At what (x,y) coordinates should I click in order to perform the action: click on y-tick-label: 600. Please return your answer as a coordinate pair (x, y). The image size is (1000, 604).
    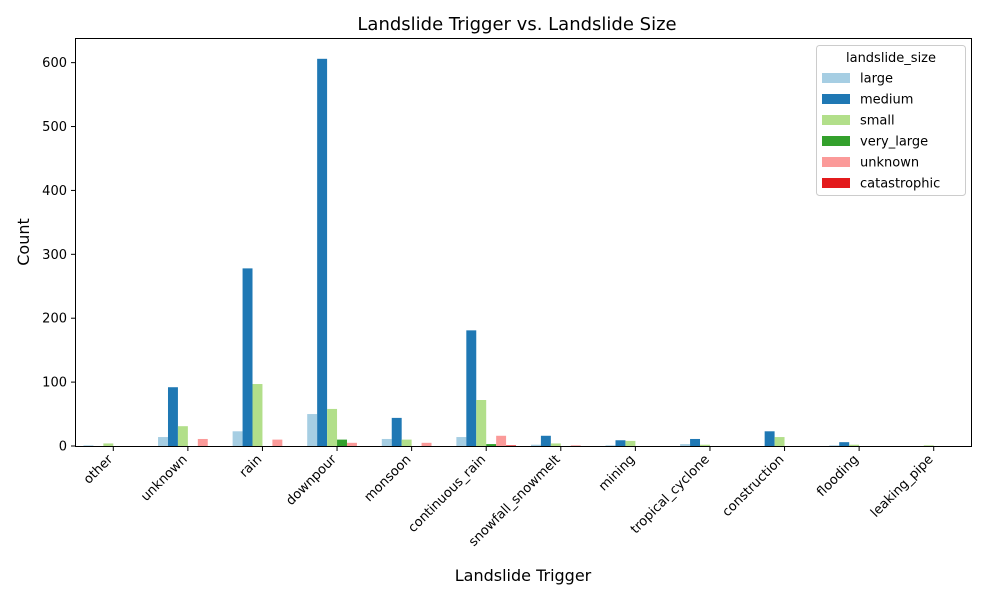
    Looking at the image, I should click on (54, 63).